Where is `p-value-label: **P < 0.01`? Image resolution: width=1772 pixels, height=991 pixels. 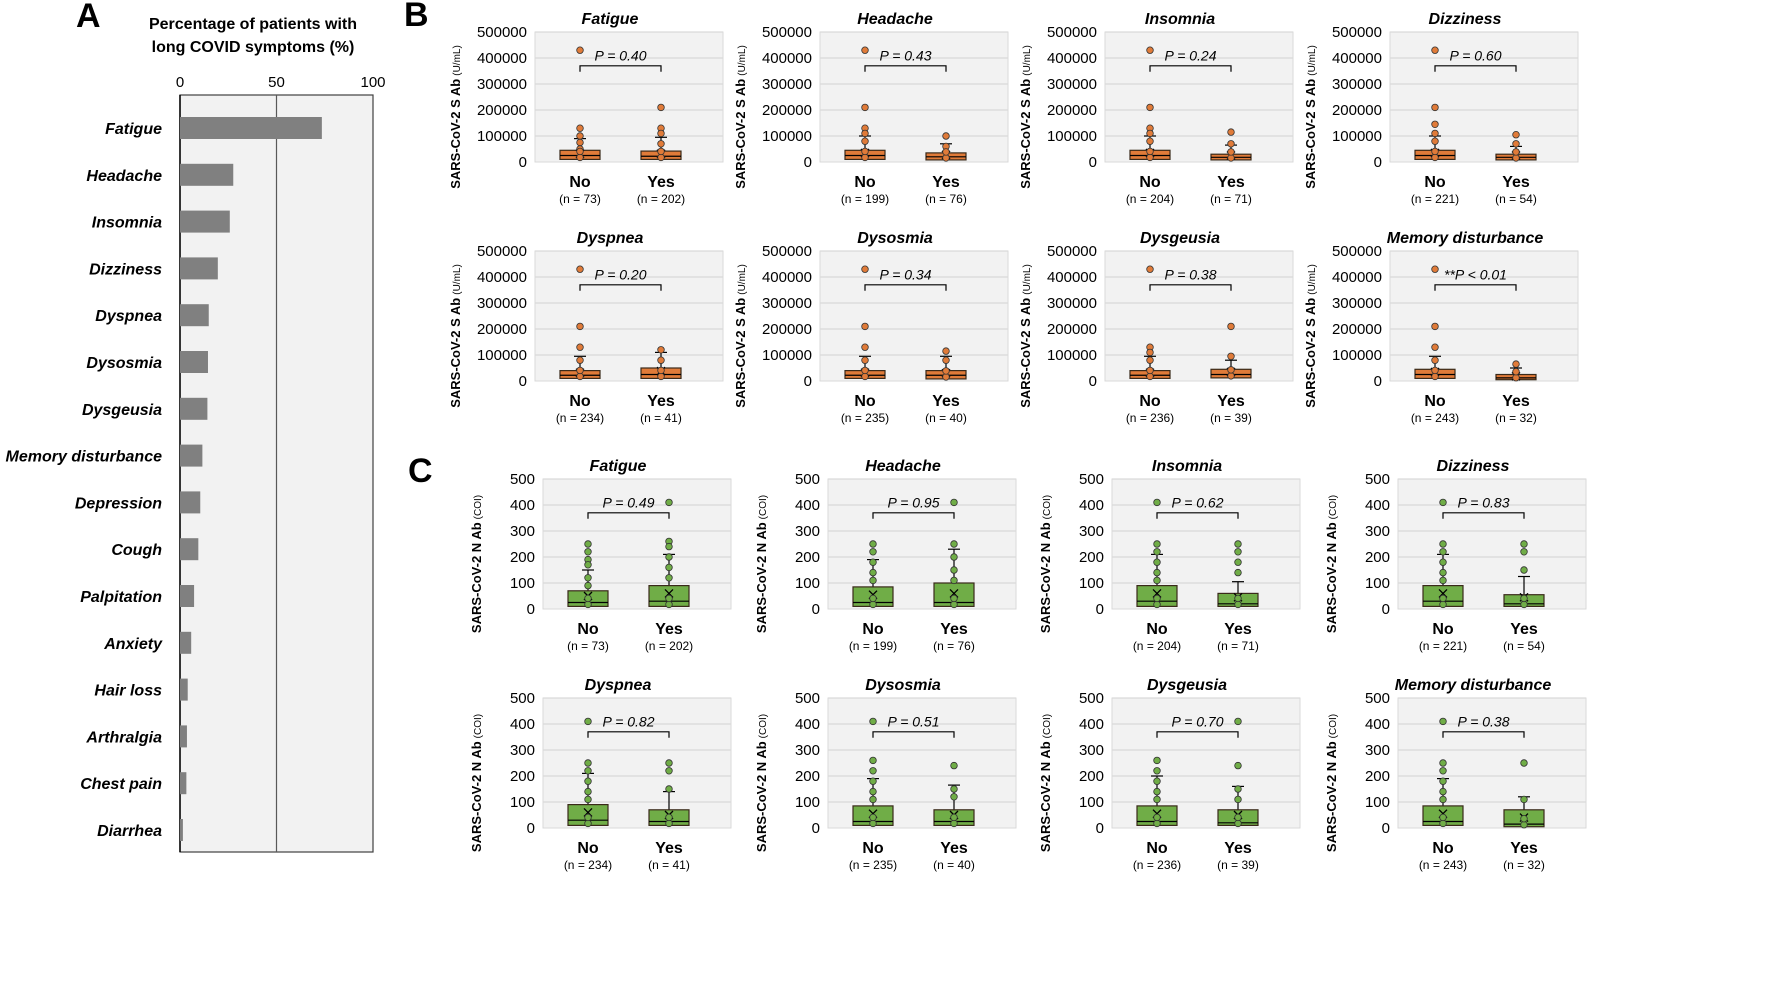
p-value-label: **P < 0.01 is located at coordinates (1475, 275).